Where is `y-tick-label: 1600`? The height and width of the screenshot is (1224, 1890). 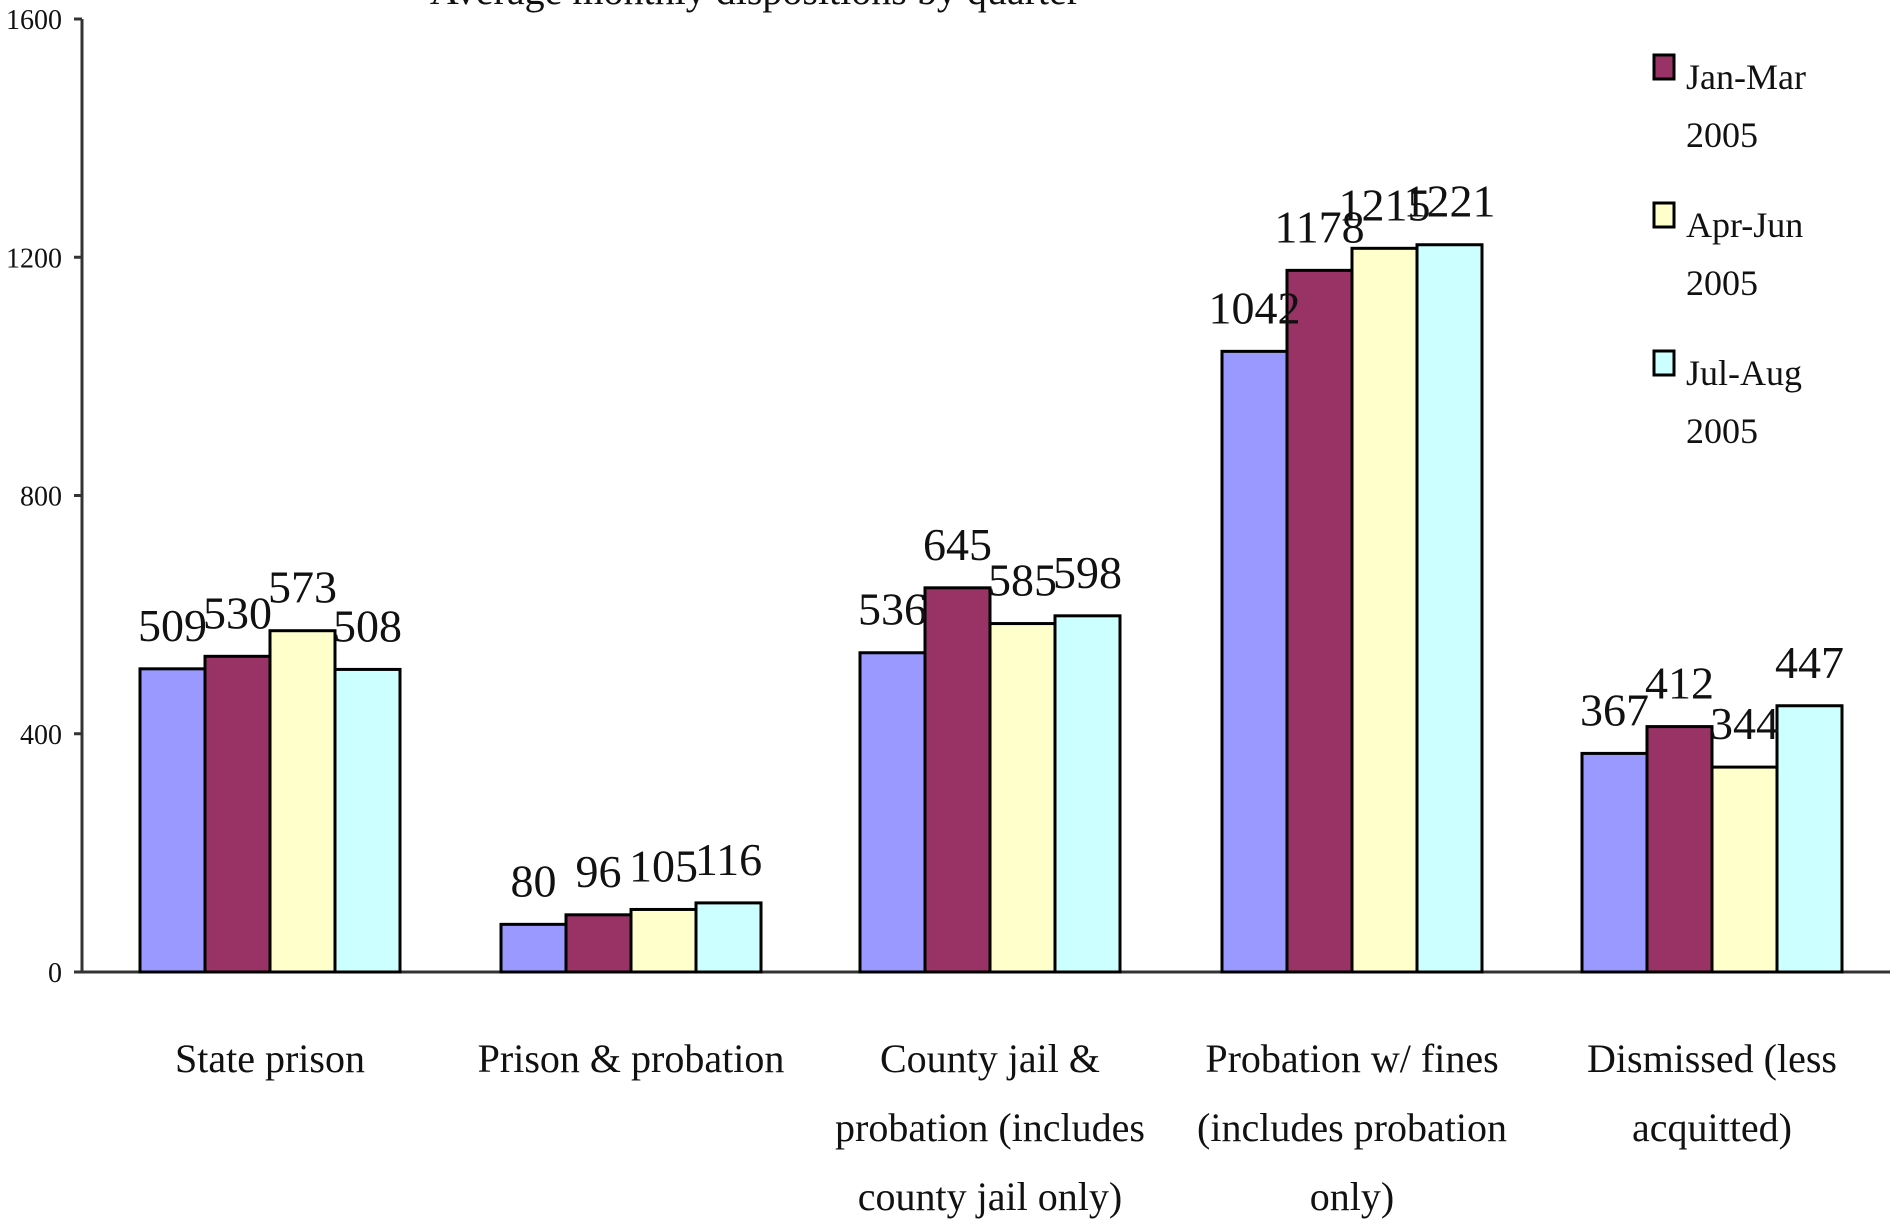
y-tick-label: 1600 is located at coordinates (34, 20).